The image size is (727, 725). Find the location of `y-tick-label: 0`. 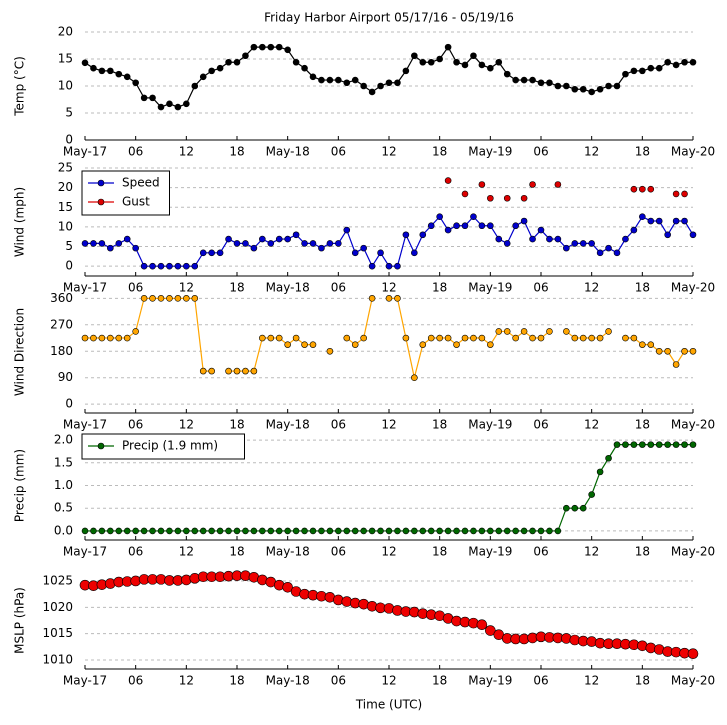

y-tick-label: 0 is located at coordinates (69, 404).